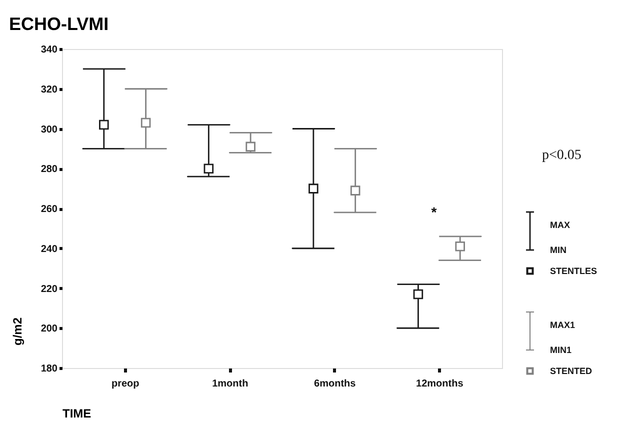  I want to click on text: MIN1, so click(561, 350).